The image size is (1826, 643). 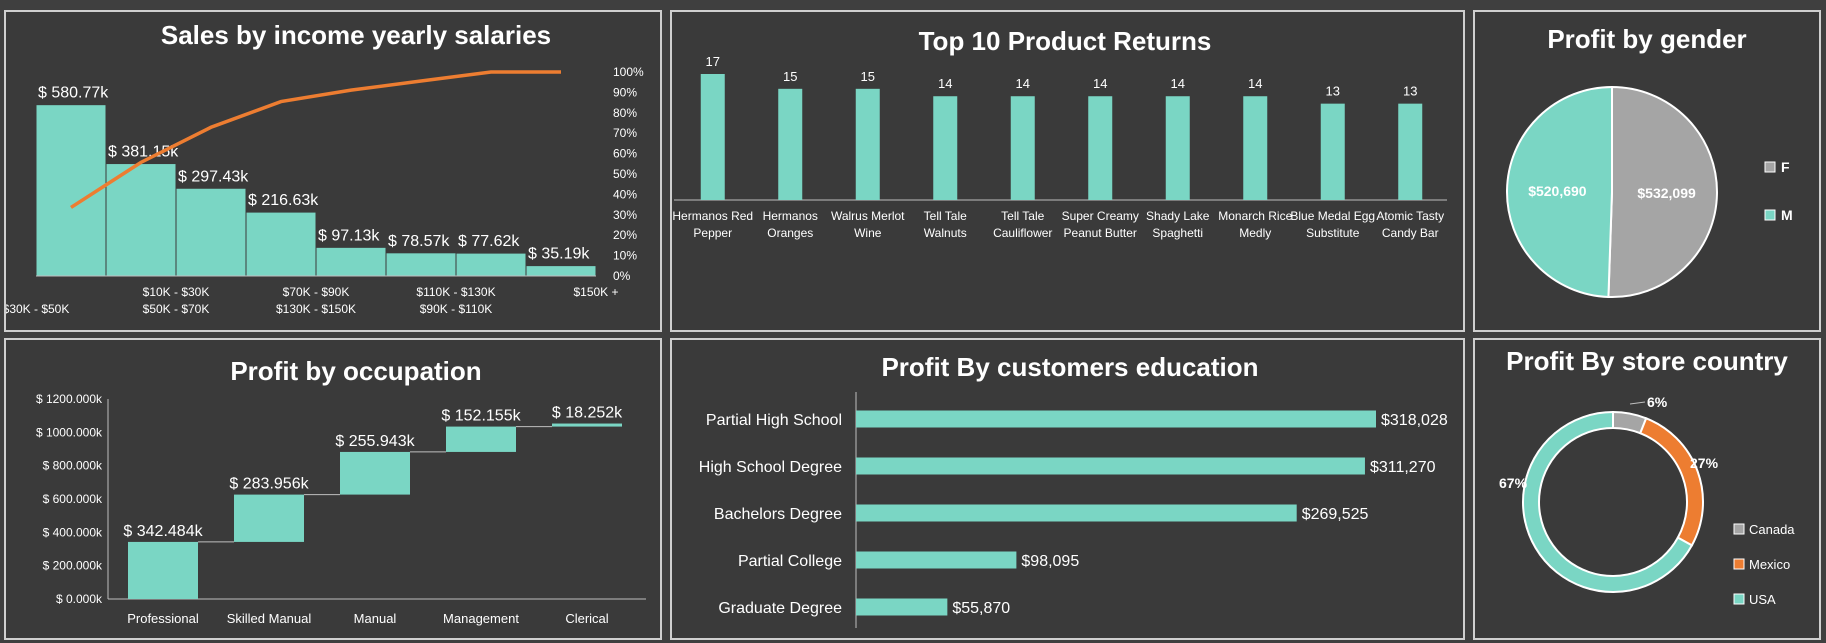 I want to click on data-label: $ 77.62k, so click(x=489, y=241).